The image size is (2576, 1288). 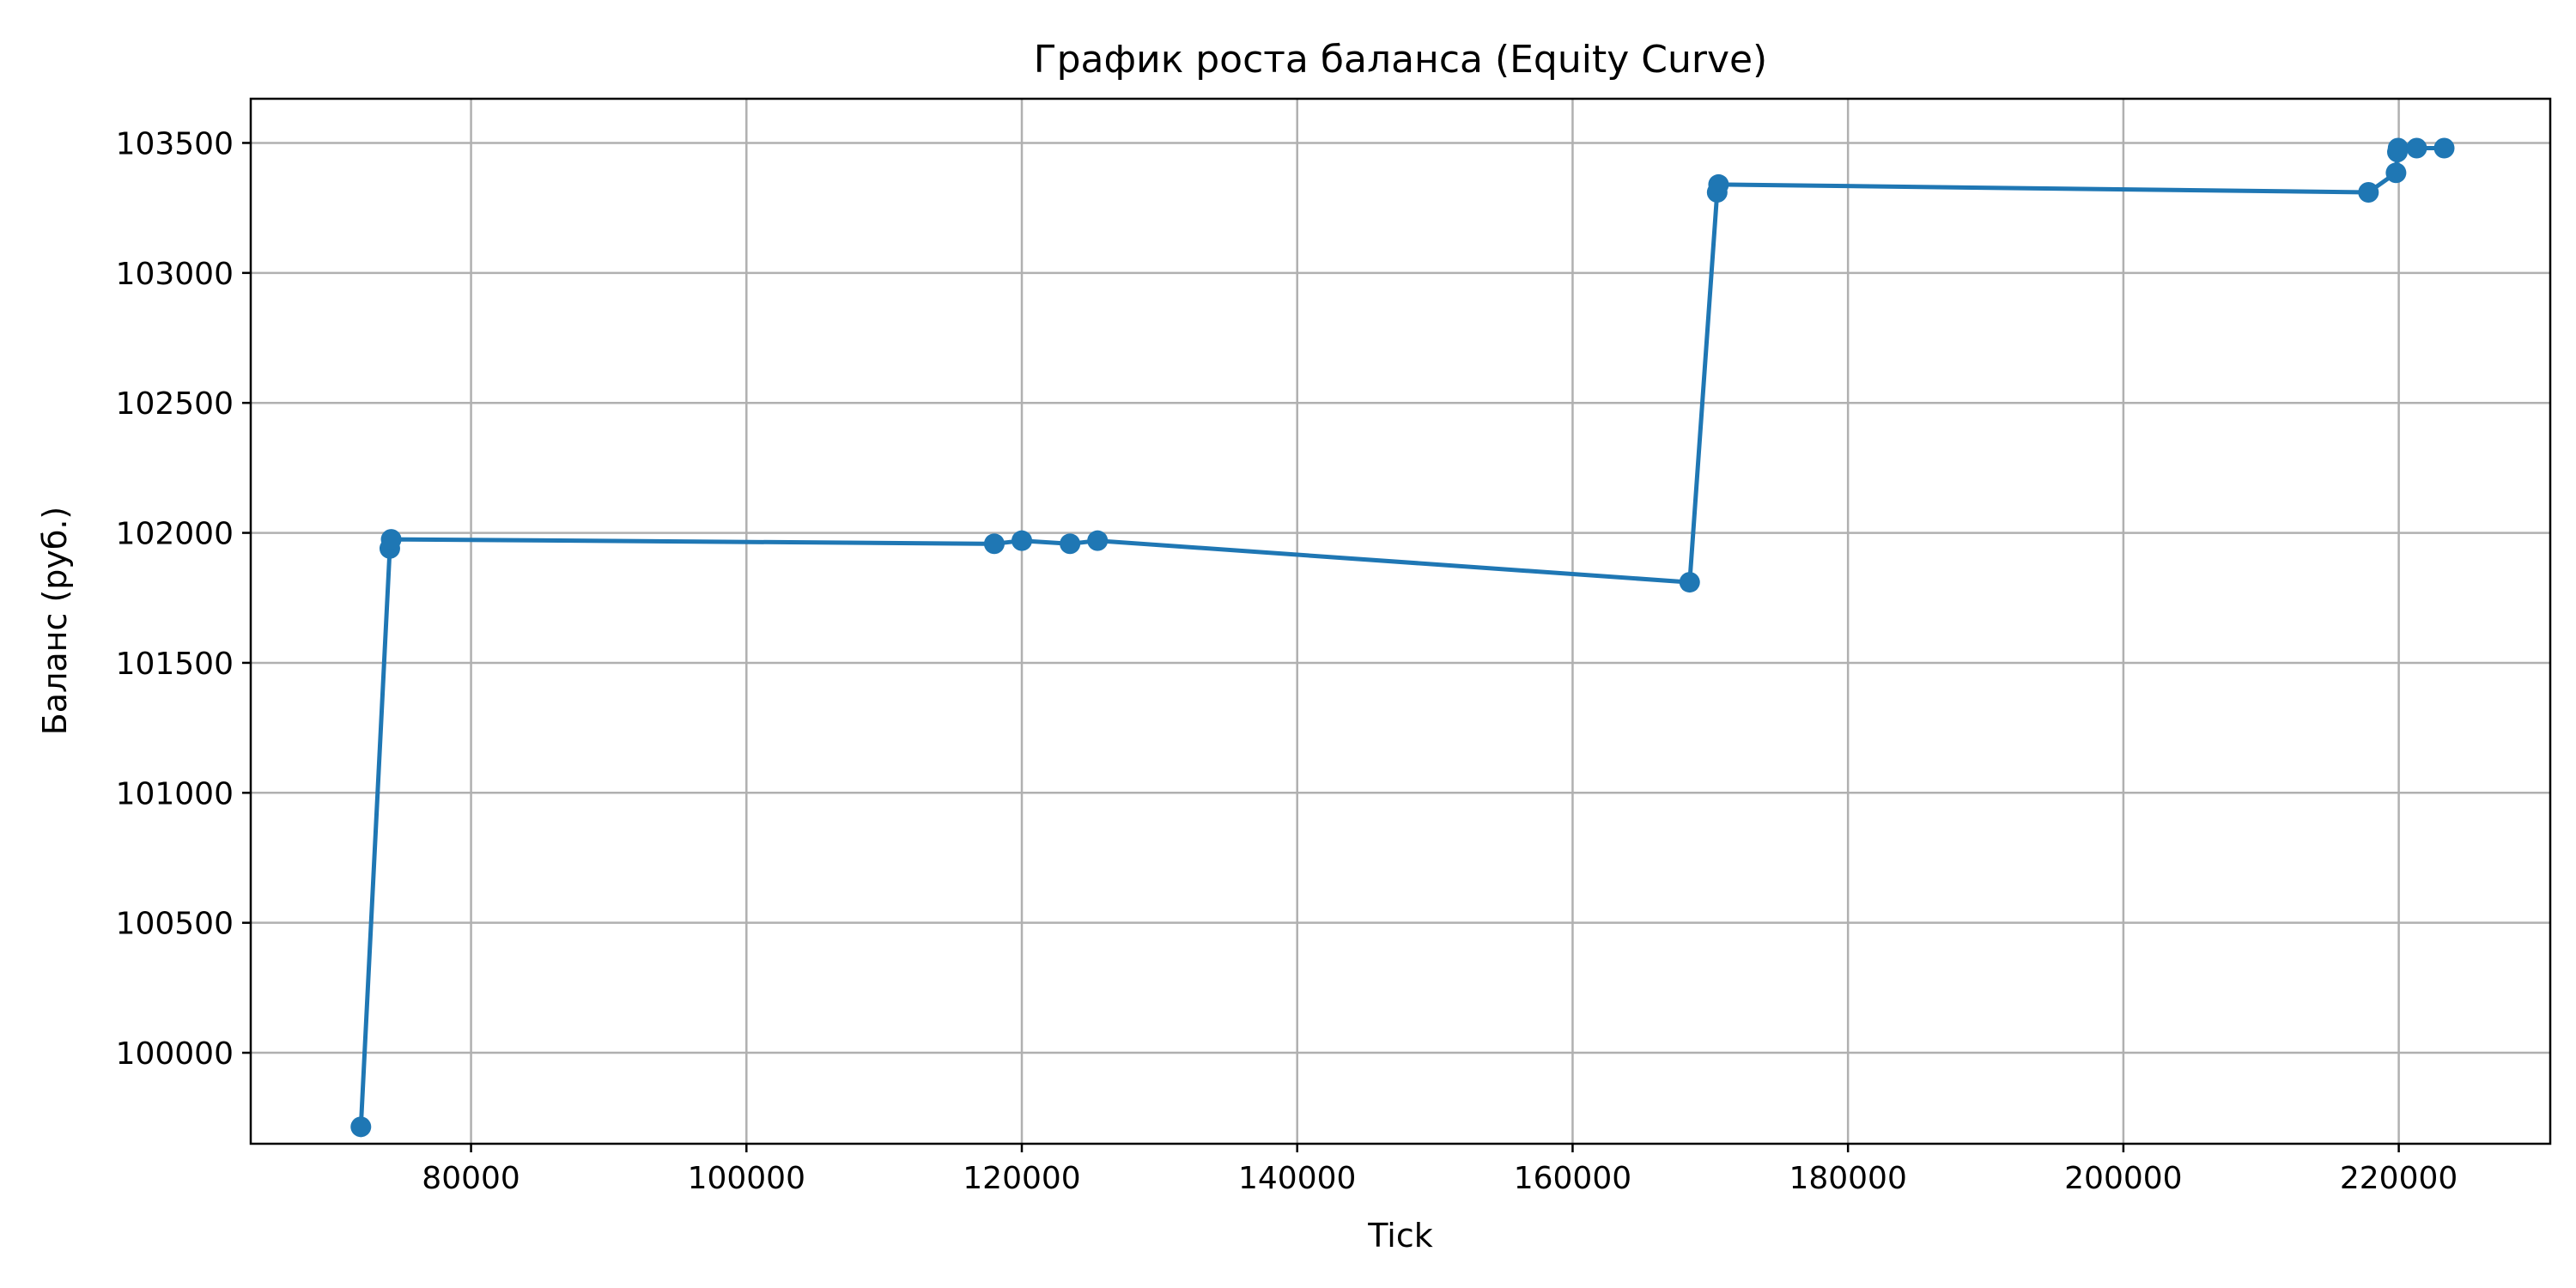 What do you see at coordinates (175, 534) in the screenshot?
I see `y-tick-label: 102000` at bounding box center [175, 534].